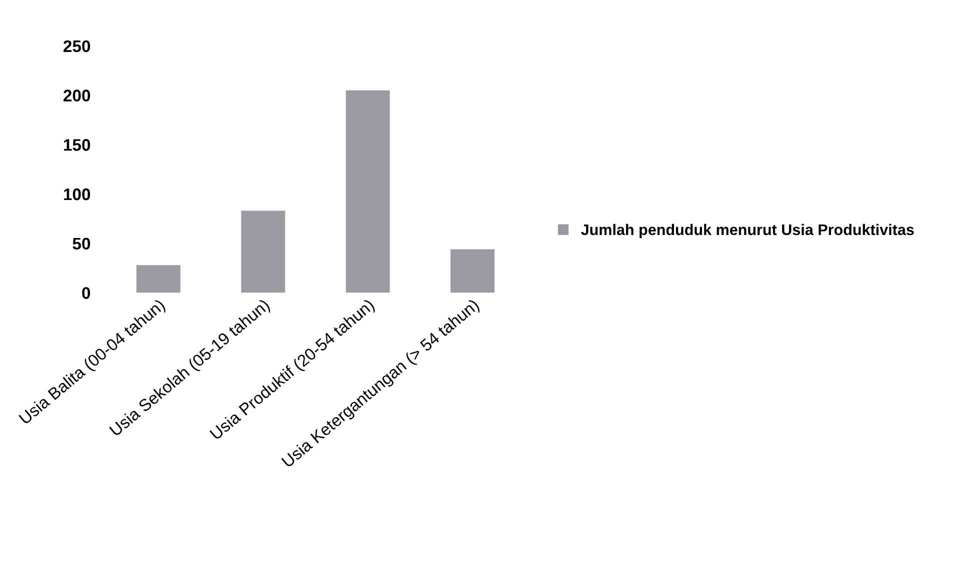 The height and width of the screenshot is (574, 956). I want to click on legend-label: Jumlah penduduk menurut Usia Produktivitas, so click(747, 231).